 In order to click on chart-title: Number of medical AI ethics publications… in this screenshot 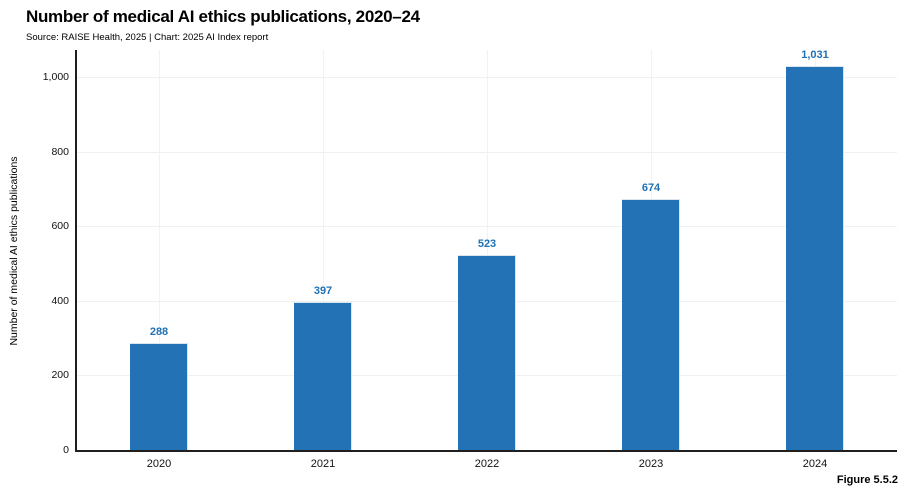, I will do `click(223, 16)`.